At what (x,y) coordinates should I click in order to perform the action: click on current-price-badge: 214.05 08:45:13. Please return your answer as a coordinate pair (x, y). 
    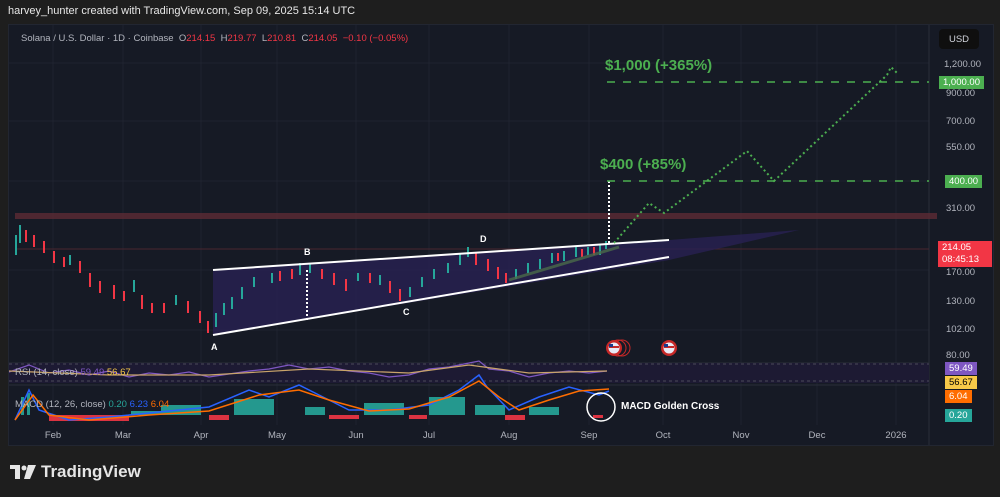
    Looking at the image, I should click on (965, 254).